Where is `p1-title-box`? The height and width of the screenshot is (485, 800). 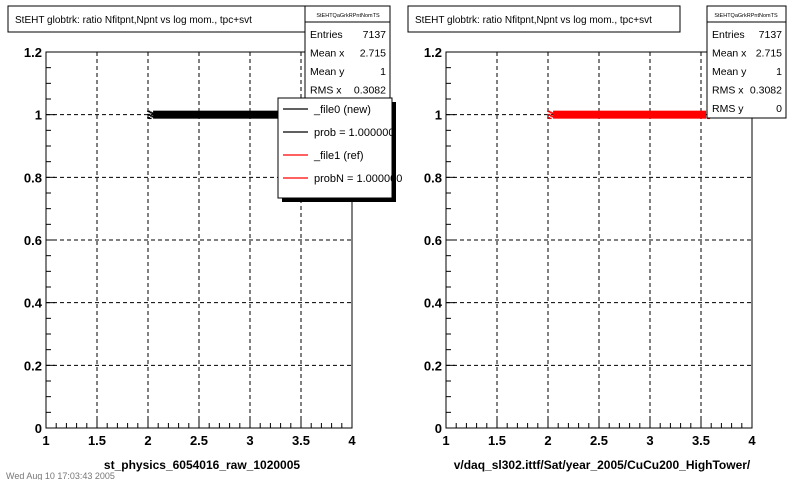 p1-title-box is located at coordinates (158, 19).